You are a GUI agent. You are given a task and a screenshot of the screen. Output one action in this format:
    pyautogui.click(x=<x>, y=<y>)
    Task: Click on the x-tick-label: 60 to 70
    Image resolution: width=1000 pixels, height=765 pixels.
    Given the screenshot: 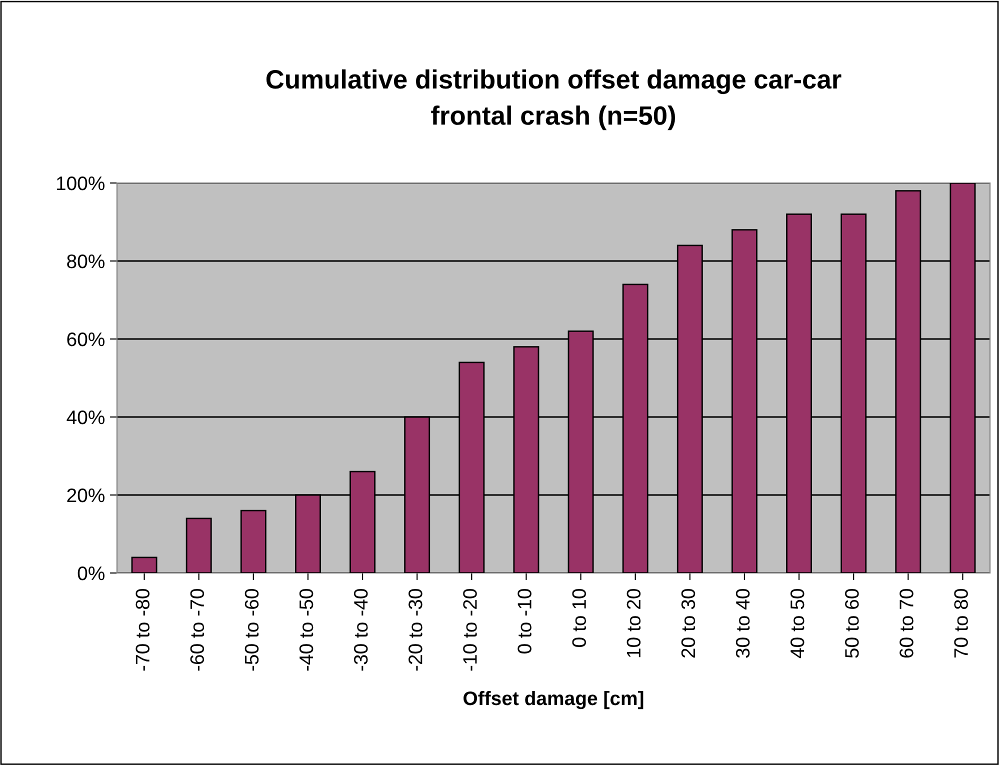 What is the action you would take?
    pyautogui.click(x=907, y=623)
    